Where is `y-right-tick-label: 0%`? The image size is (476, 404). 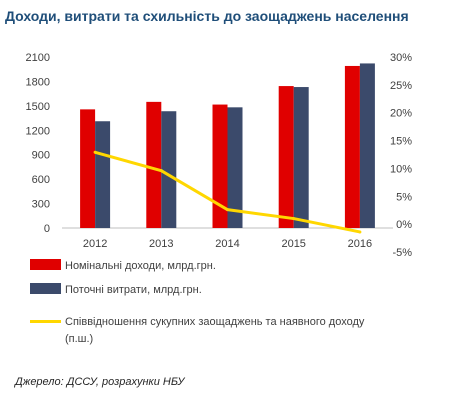 y-right-tick-label: 0% is located at coordinates (404, 225).